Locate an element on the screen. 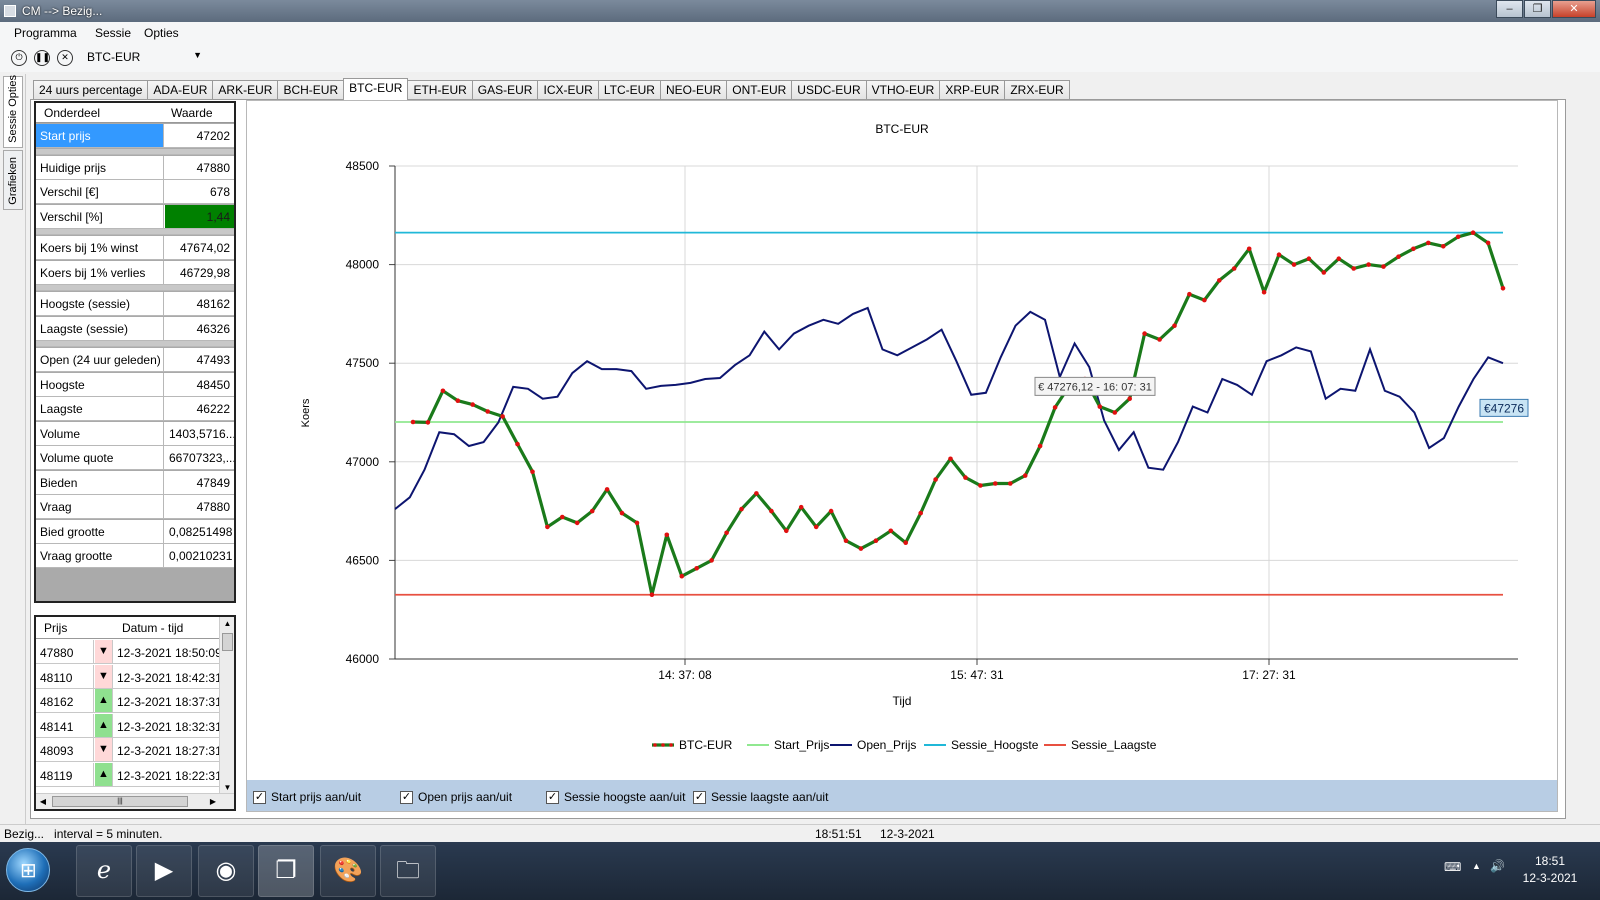 The image size is (1600, 900). keyboard-icon: ⌨ is located at coordinates (1453, 867).